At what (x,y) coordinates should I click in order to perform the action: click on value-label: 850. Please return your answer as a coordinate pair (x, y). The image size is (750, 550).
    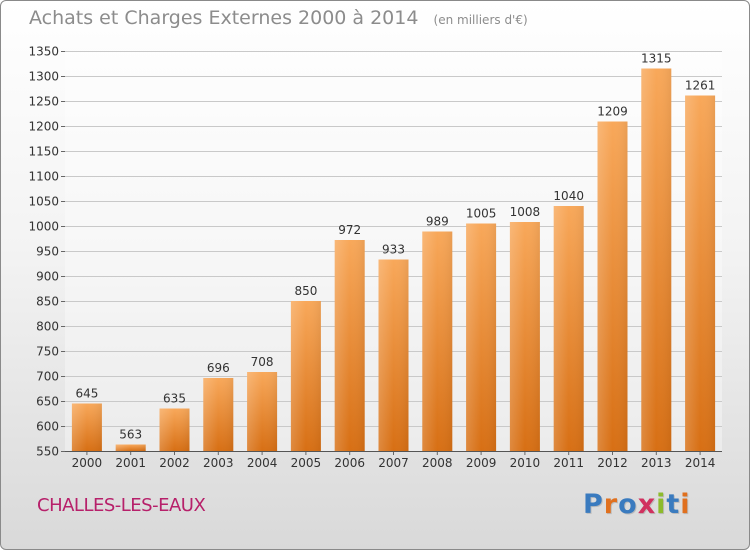
    Looking at the image, I should click on (305, 291).